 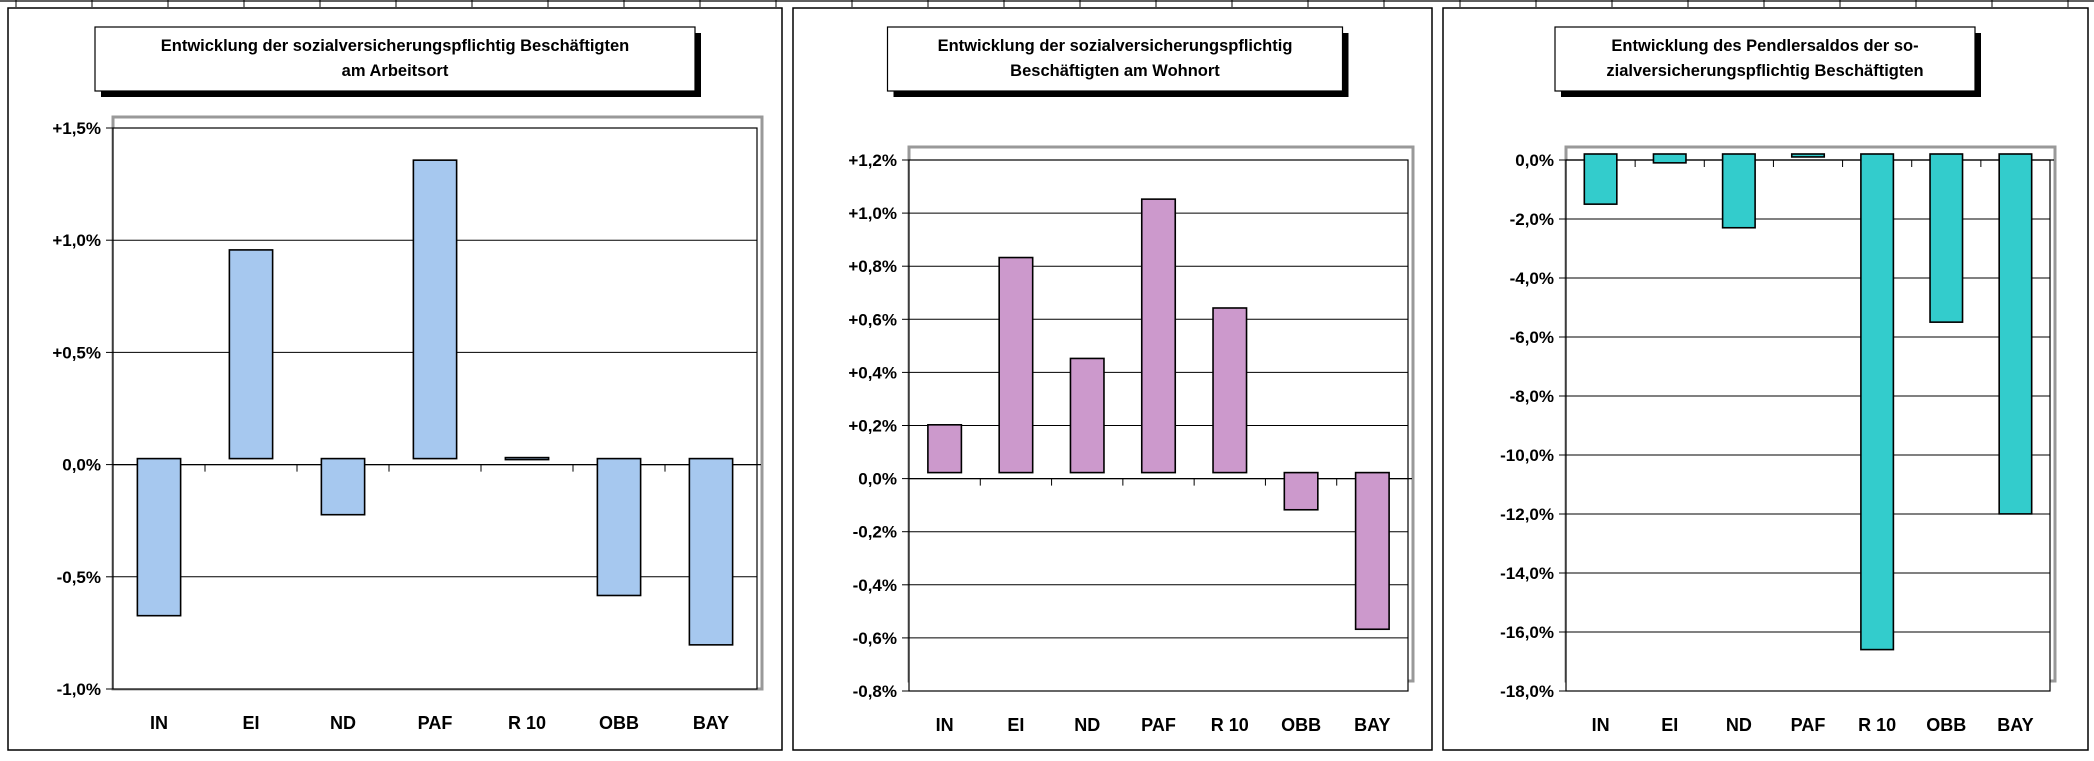 What do you see at coordinates (1115, 71) in the screenshot?
I see `chart-title-line: Beschäftigten am Wohnort` at bounding box center [1115, 71].